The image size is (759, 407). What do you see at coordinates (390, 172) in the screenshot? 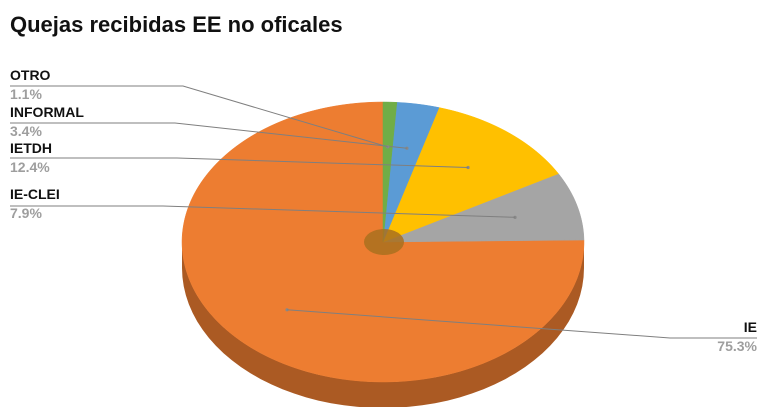
I see `pie-slice-otro` at bounding box center [390, 172].